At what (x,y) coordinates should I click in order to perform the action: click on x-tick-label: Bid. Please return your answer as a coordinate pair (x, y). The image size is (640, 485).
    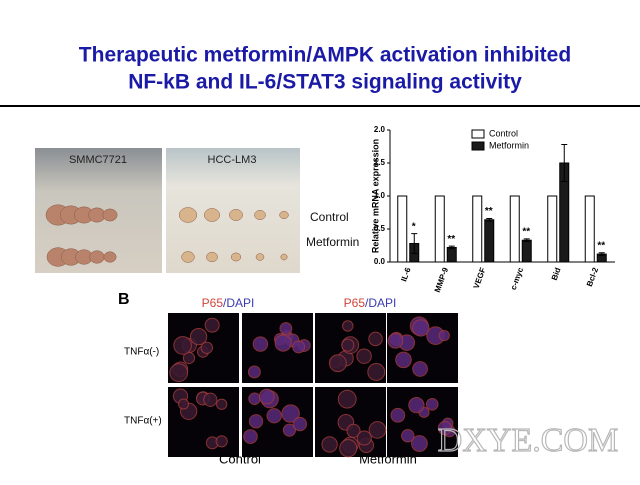
    Looking at the image, I should click on (556, 273).